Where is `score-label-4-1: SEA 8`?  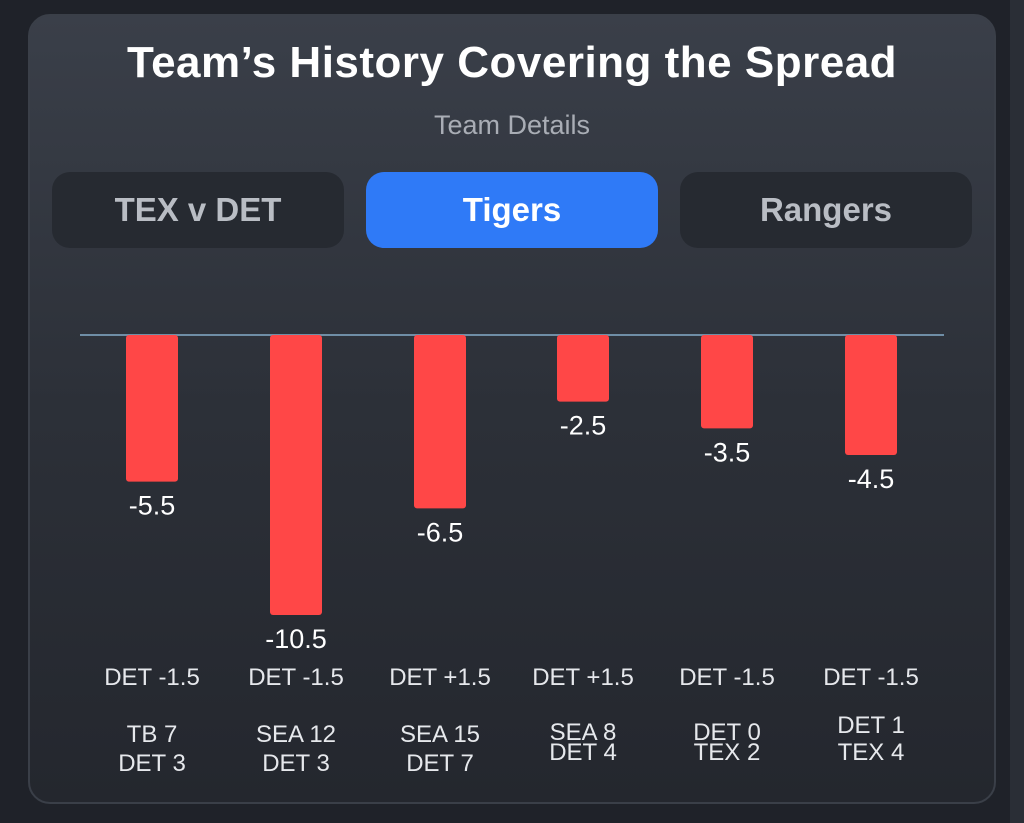 score-label-4-1: SEA 8 is located at coordinates (583, 732).